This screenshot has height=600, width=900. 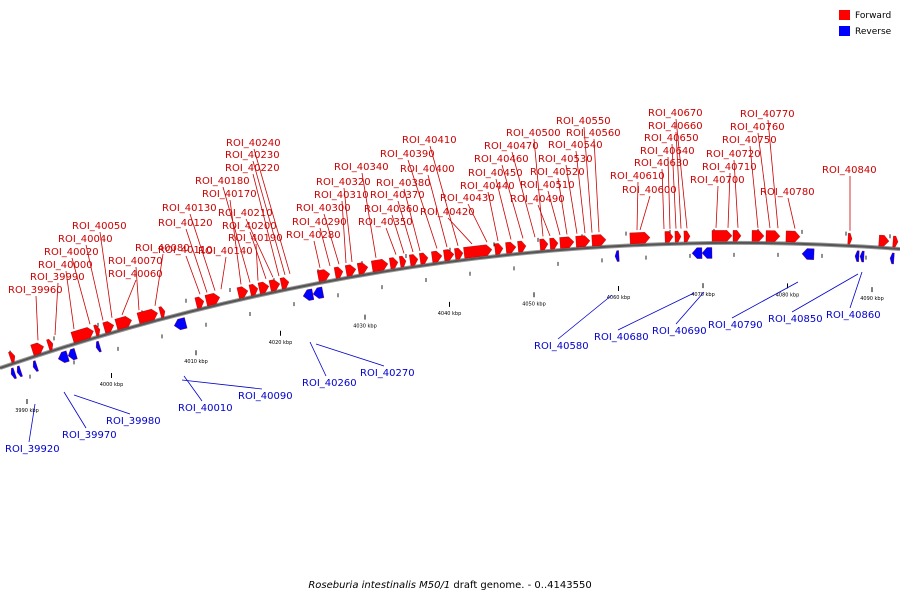 What do you see at coordinates (795, 319) in the screenshot?
I see `reverse-gene-label: ROI_40850` at bounding box center [795, 319].